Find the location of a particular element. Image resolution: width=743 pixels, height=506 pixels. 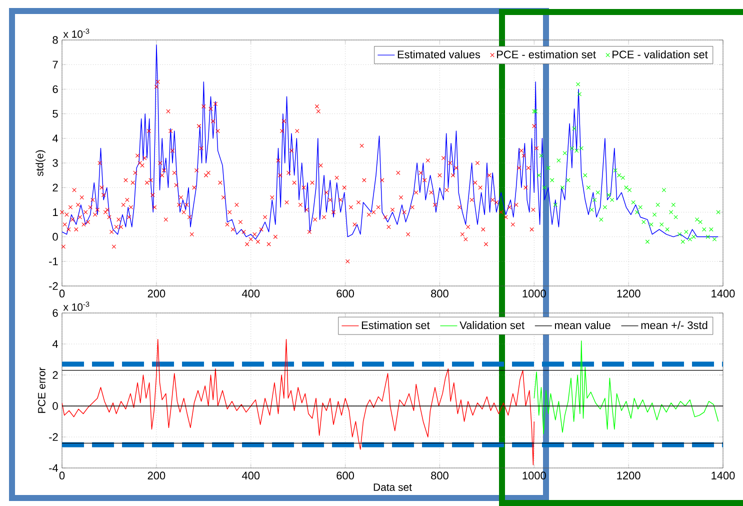

line-series is located at coordinates (626, 387).